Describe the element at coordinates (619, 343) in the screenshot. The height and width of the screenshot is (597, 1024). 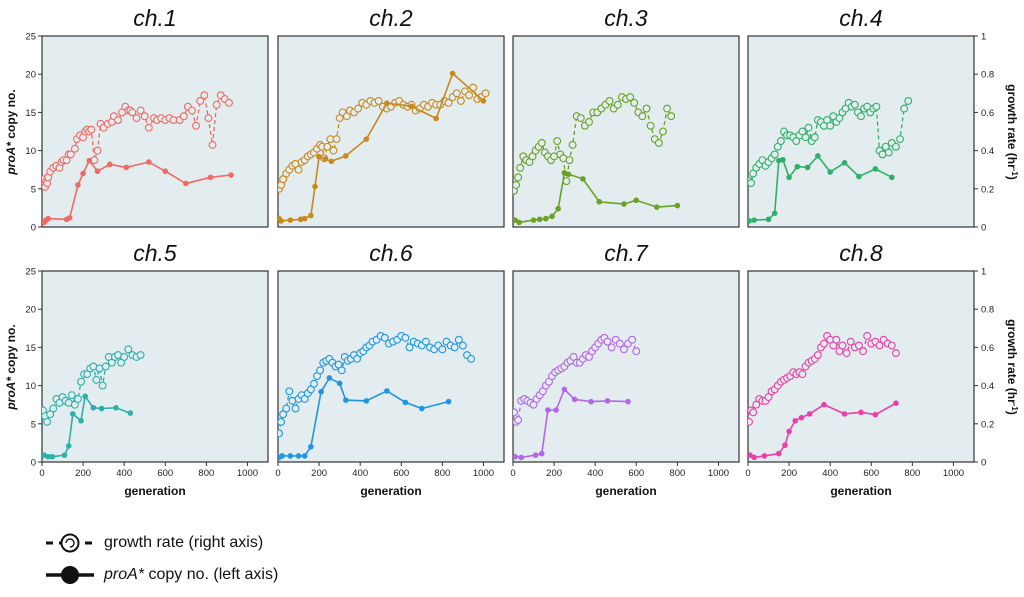
I see `panel-7-growth-rate-point` at that location.